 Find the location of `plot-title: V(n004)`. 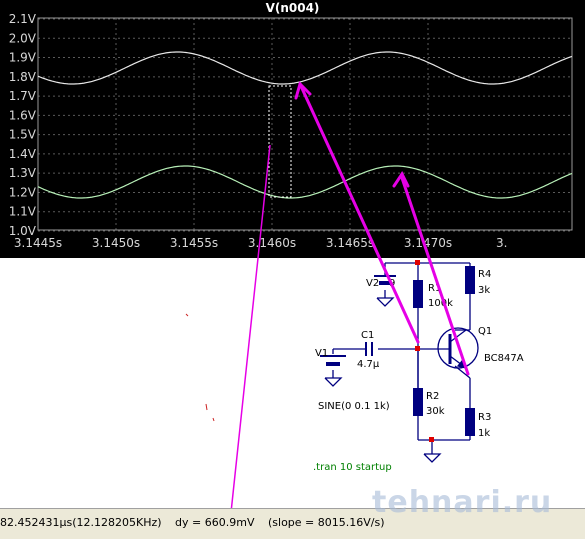

plot-title: V(n004) is located at coordinates (292, 8).